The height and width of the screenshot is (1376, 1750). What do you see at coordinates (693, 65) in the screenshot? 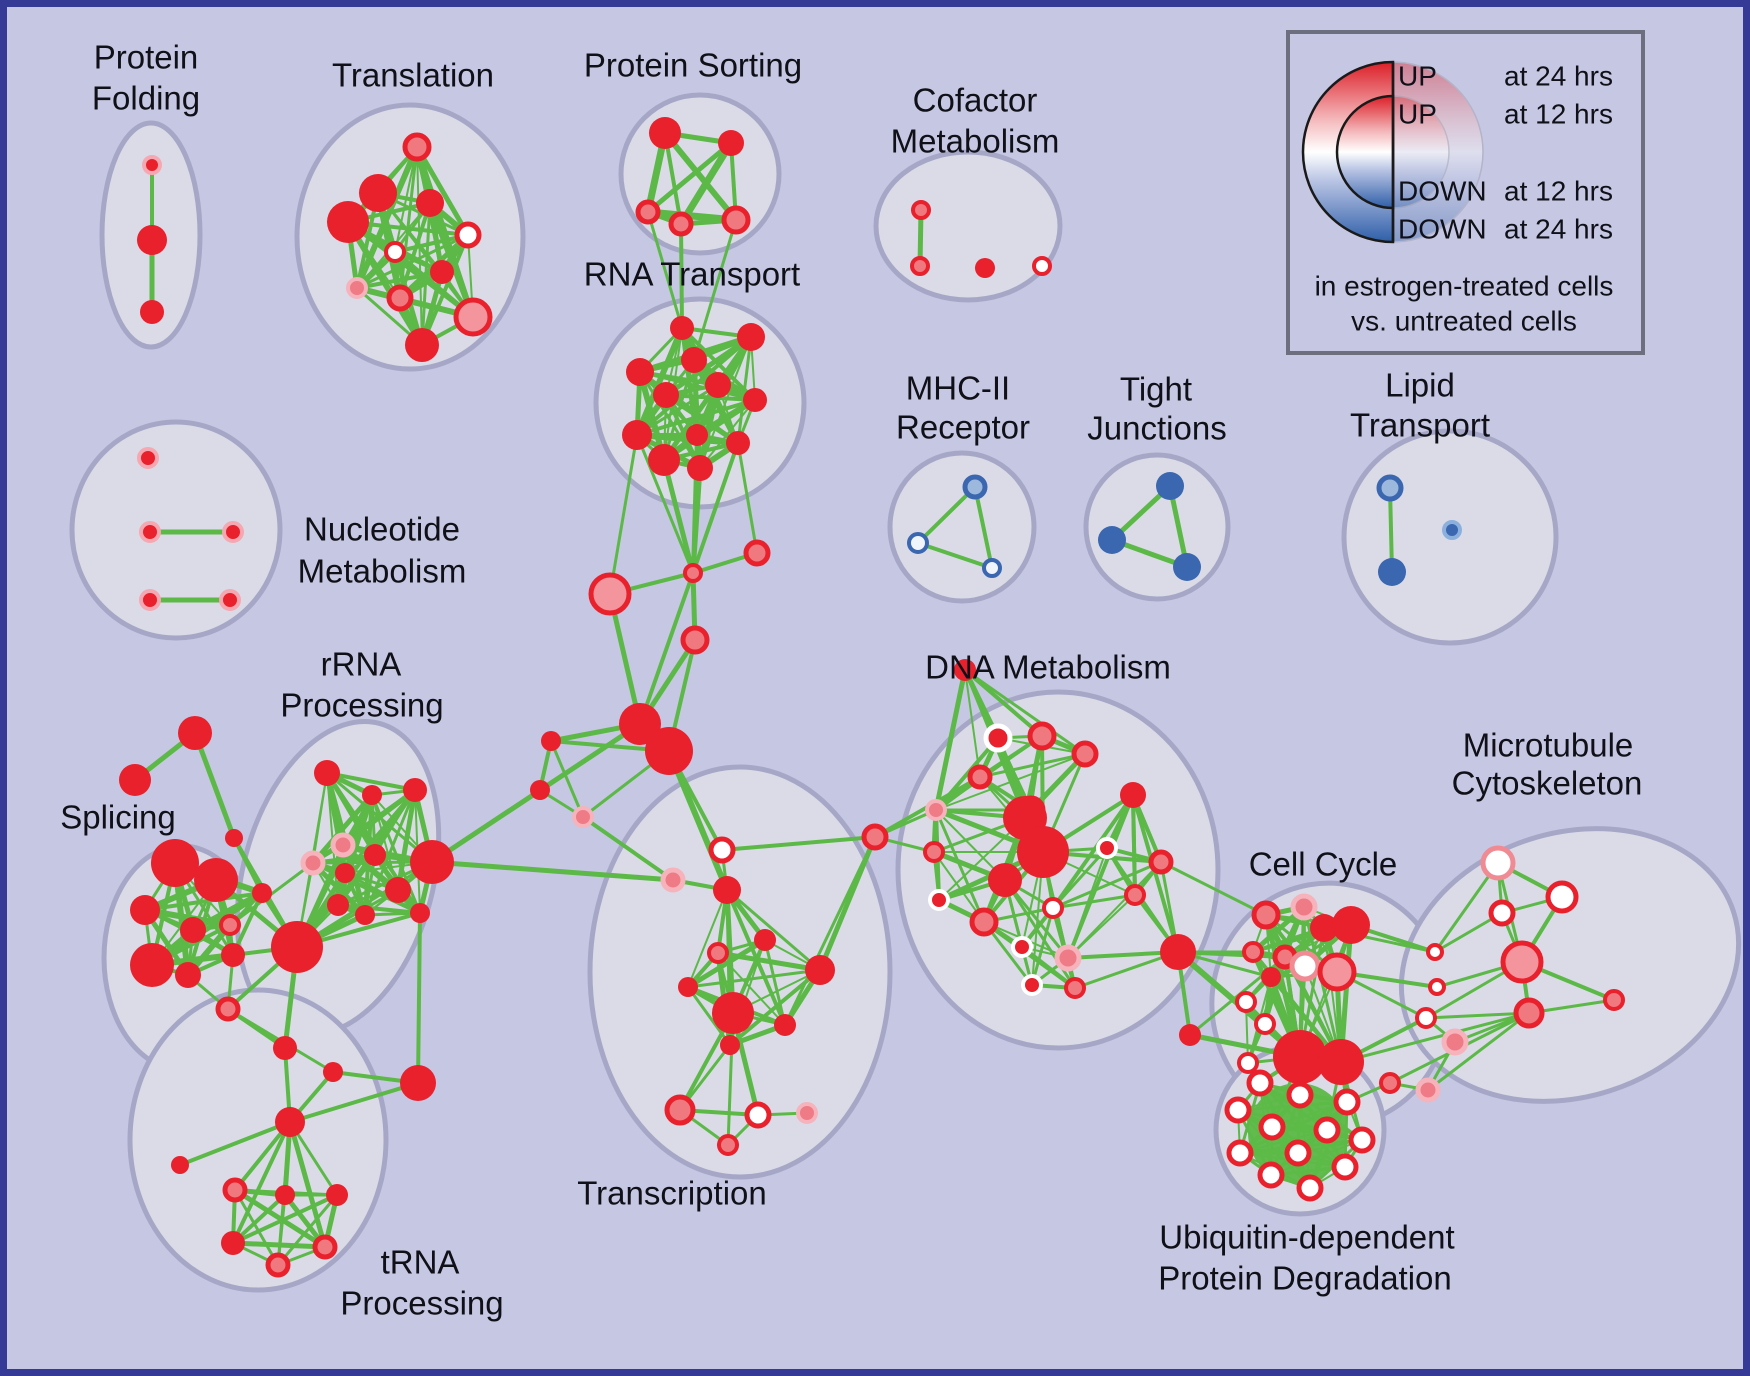
I see `cluster-label-protein-sorting: Protein Sorting` at bounding box center [693, 65].